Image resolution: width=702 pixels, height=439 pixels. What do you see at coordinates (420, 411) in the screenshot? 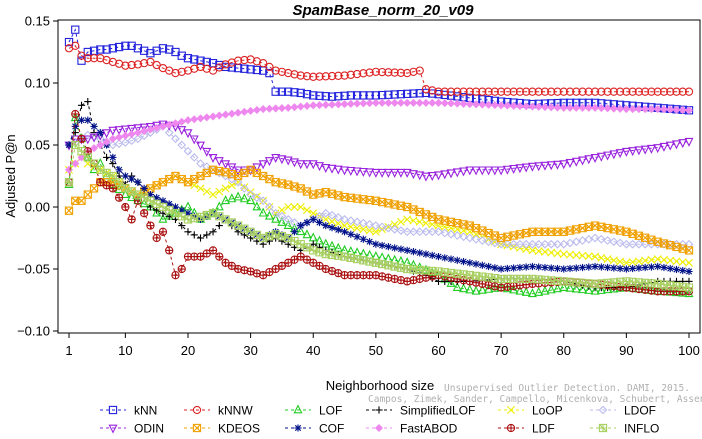
I see `legend-item-simplifiedlof: SimplifiedLOF` at bounding box center [420, 411].